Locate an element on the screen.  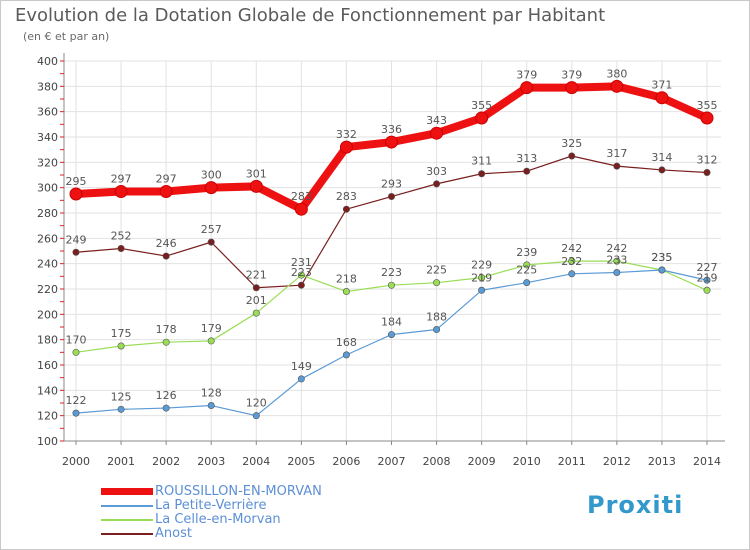
data-label-0: 300 is located at coordinates (211, 175).